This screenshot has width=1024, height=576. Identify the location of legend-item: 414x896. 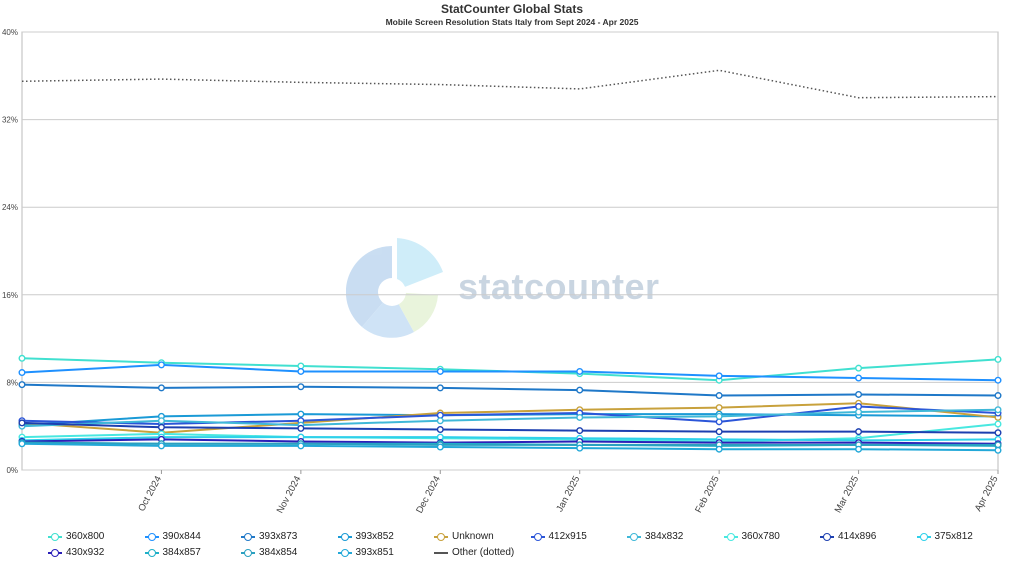
(848, 536).